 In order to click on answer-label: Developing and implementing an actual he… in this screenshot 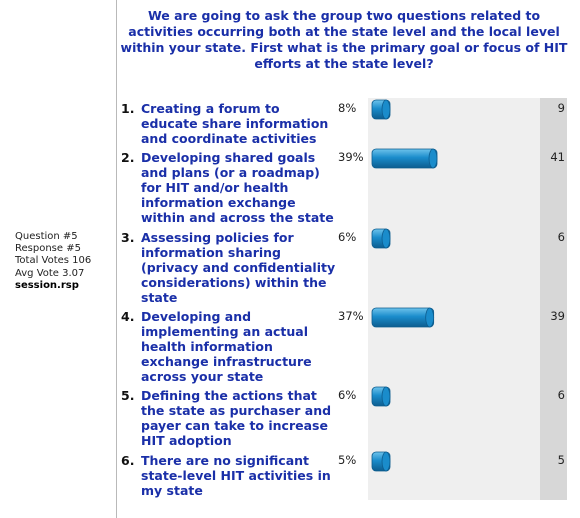, I will do `click(226, 346)`.